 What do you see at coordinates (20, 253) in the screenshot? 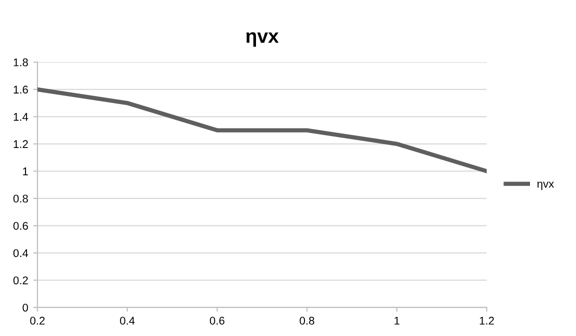
I see `y-tick-label: 0.4` at bounding box center [20, 253].